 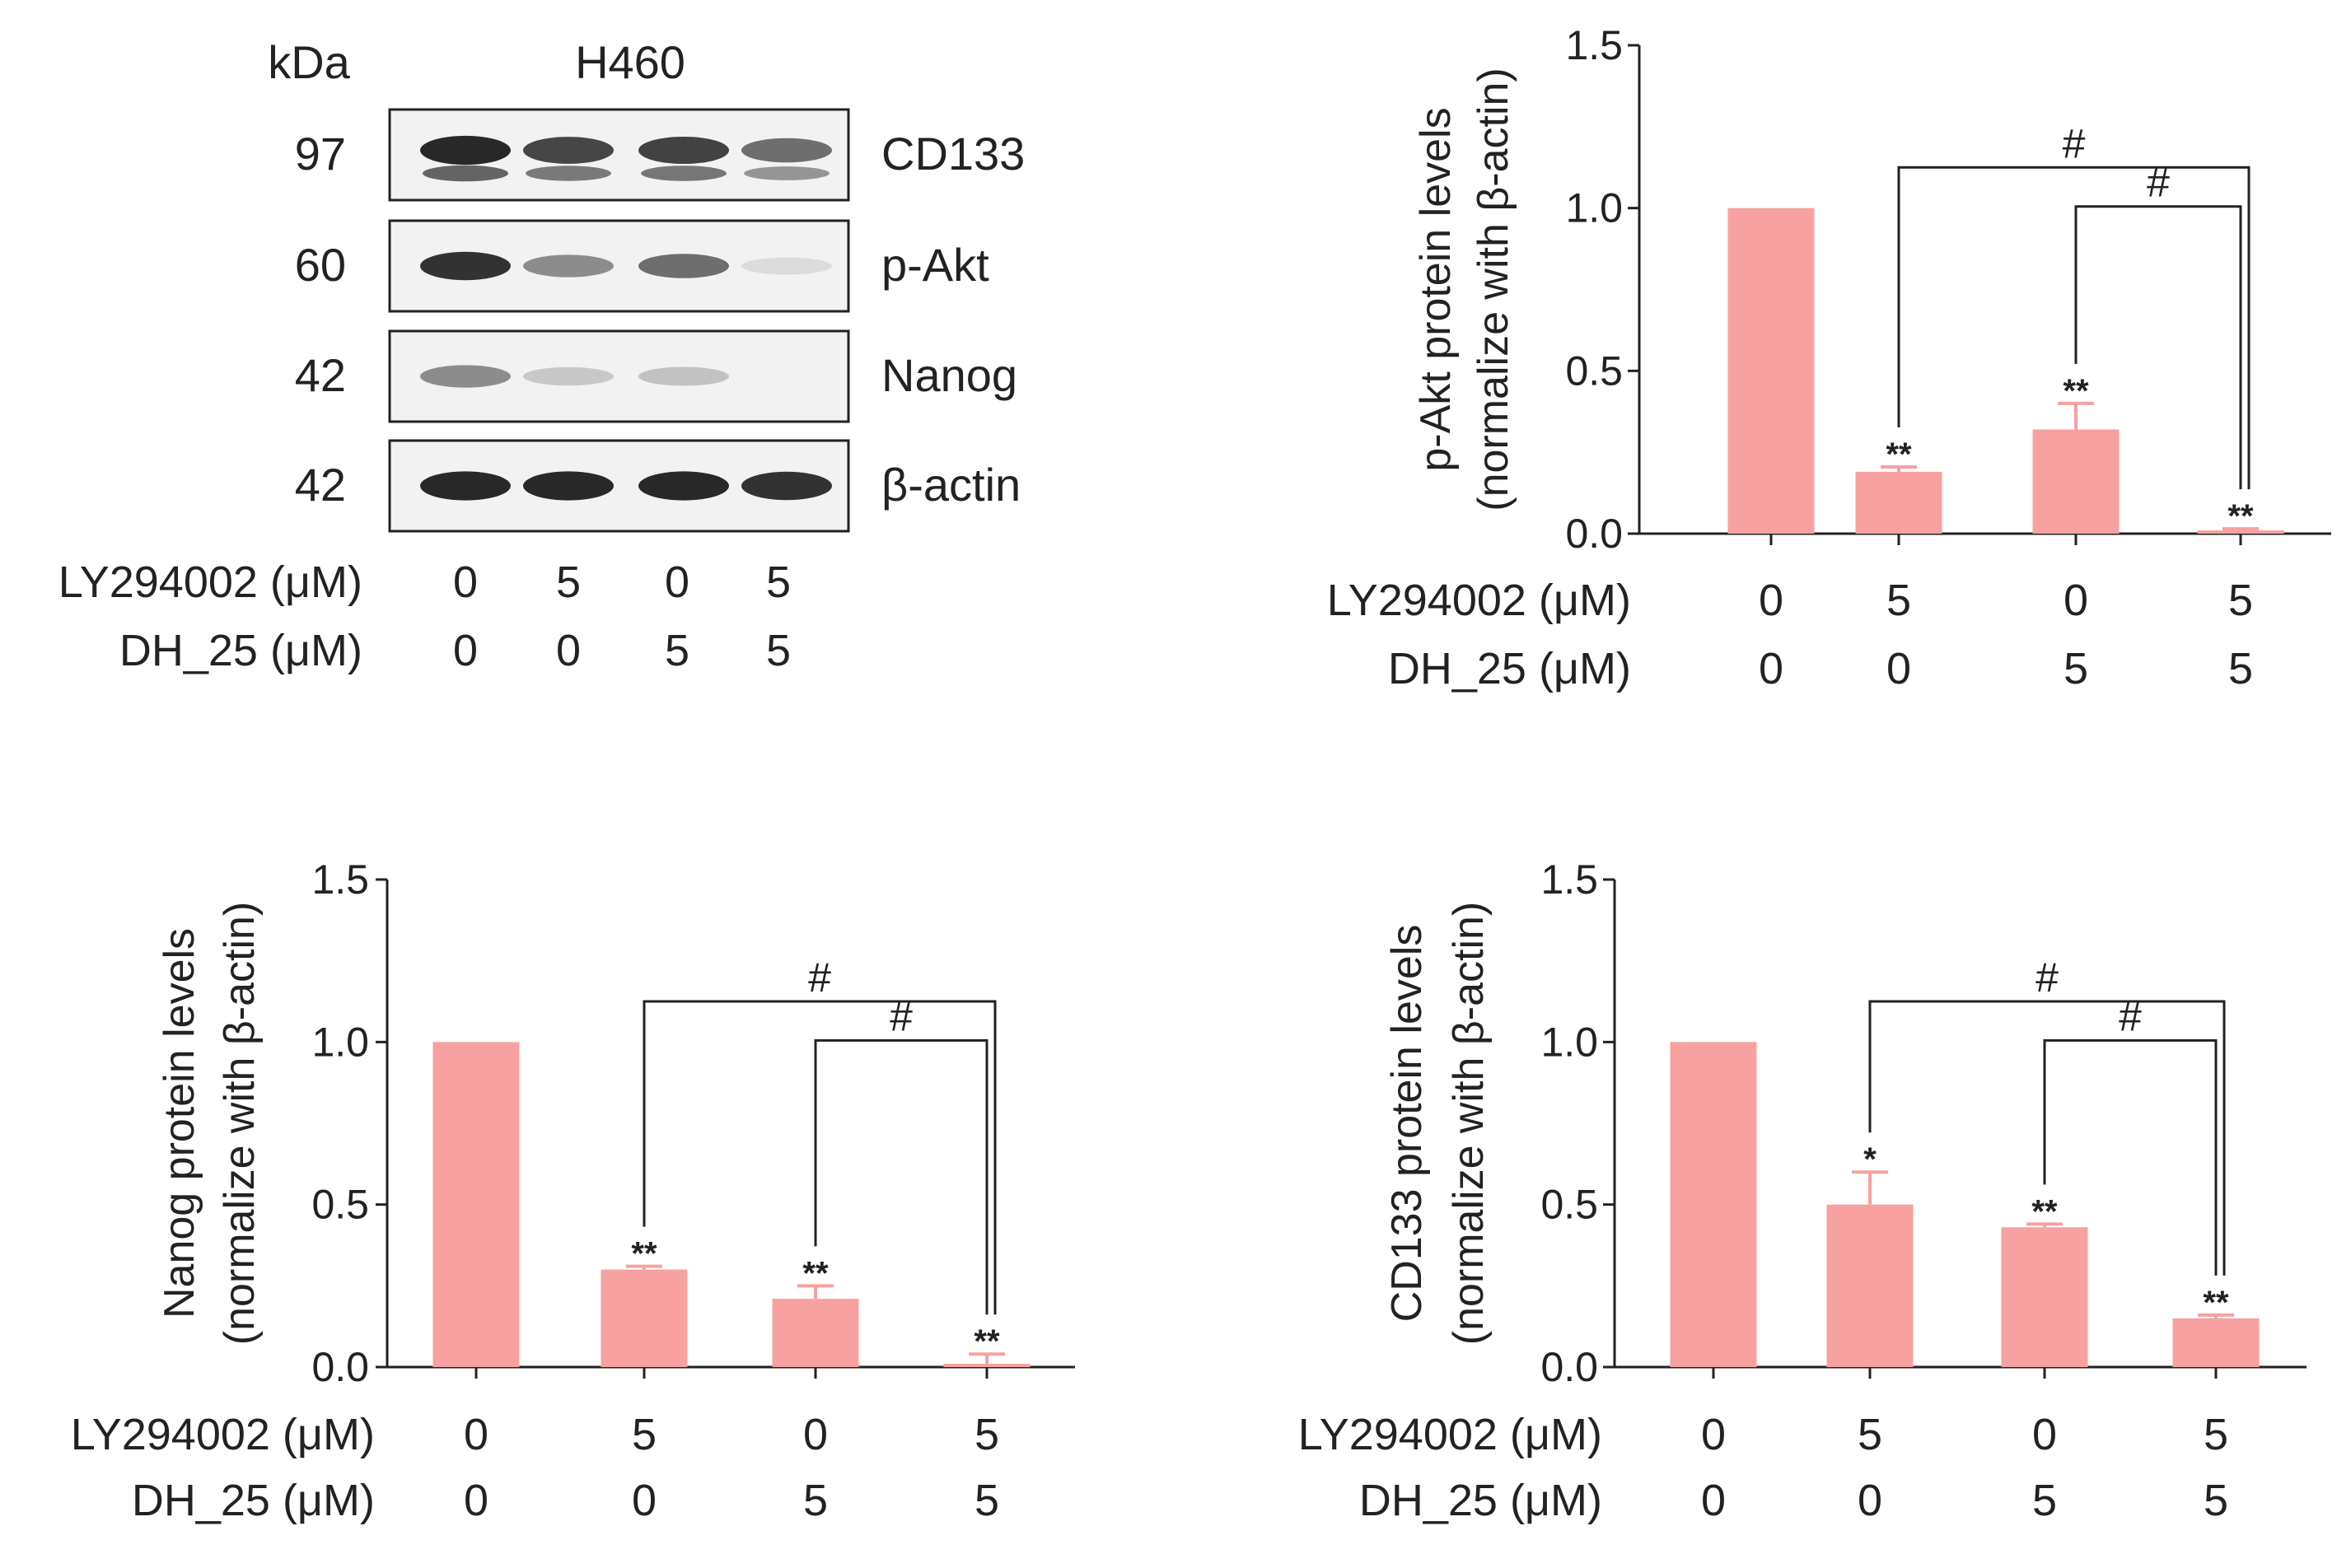 What do you see at coordinates (935, 265) in the screenshot?
I see `protein-label: p-Akt` at bounding box center [935, 265].